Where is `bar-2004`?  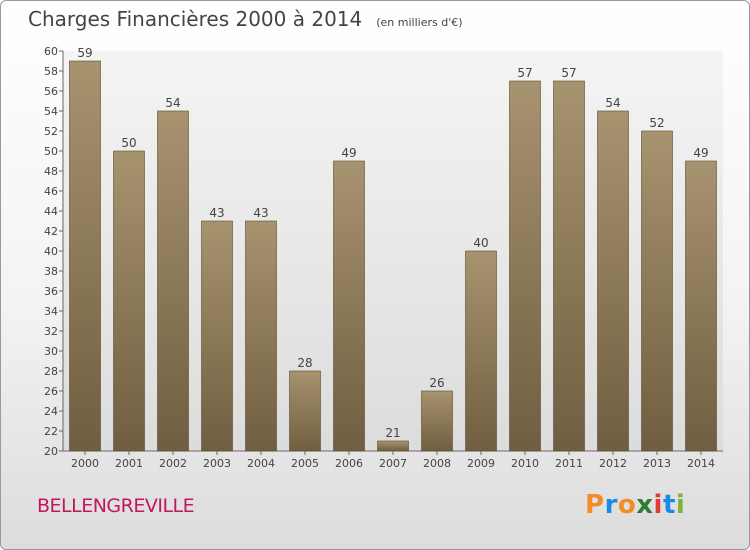 bar-2004 is located at coordinates (261, 336).